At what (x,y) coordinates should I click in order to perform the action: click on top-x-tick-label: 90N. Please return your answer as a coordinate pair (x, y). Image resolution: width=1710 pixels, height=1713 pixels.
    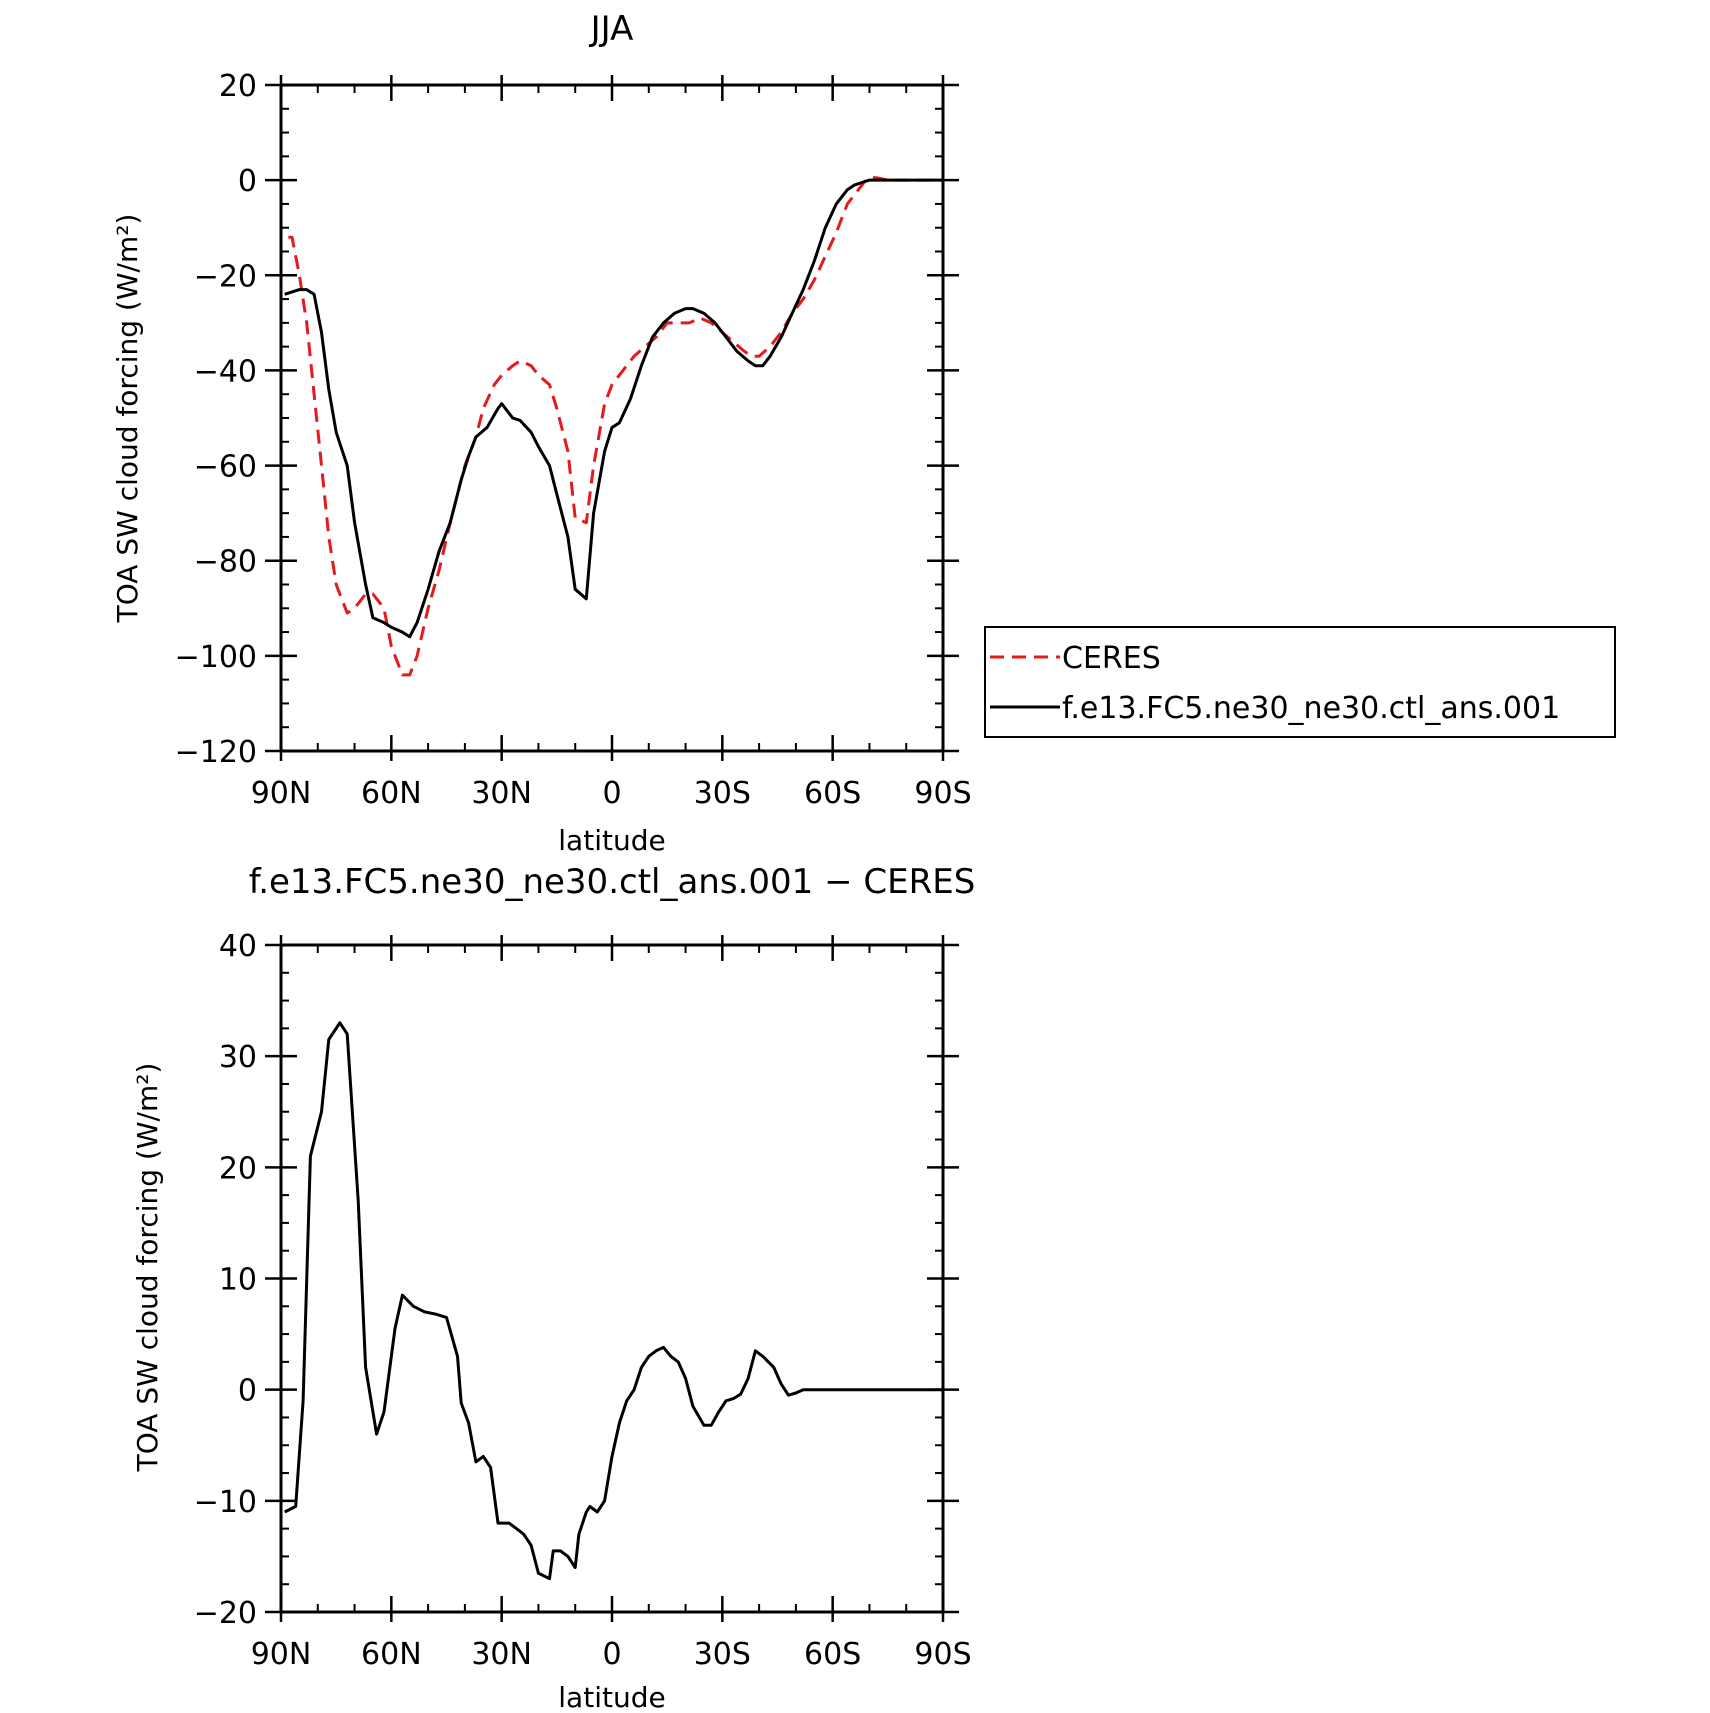
    Looking at the image, I should click on (281, 793).